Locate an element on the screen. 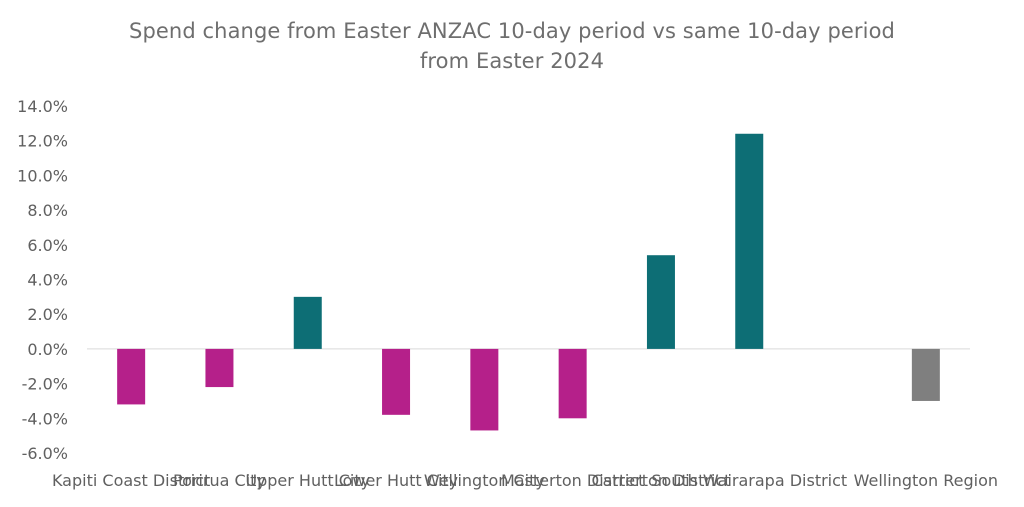  y-tick-label: 0.0% is located at coordinates (47, 349).